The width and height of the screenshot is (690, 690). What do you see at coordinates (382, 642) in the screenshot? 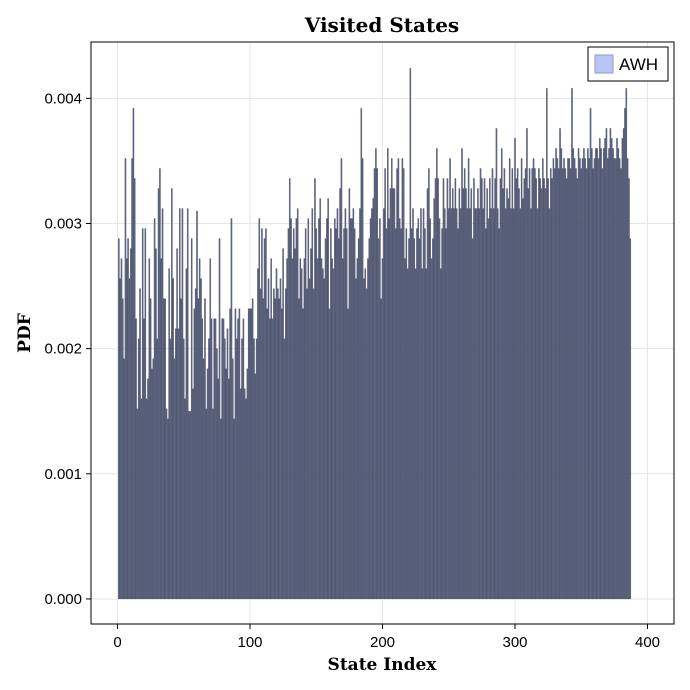
I see `x-tick-label: 200` at bounding box center [382, 642].